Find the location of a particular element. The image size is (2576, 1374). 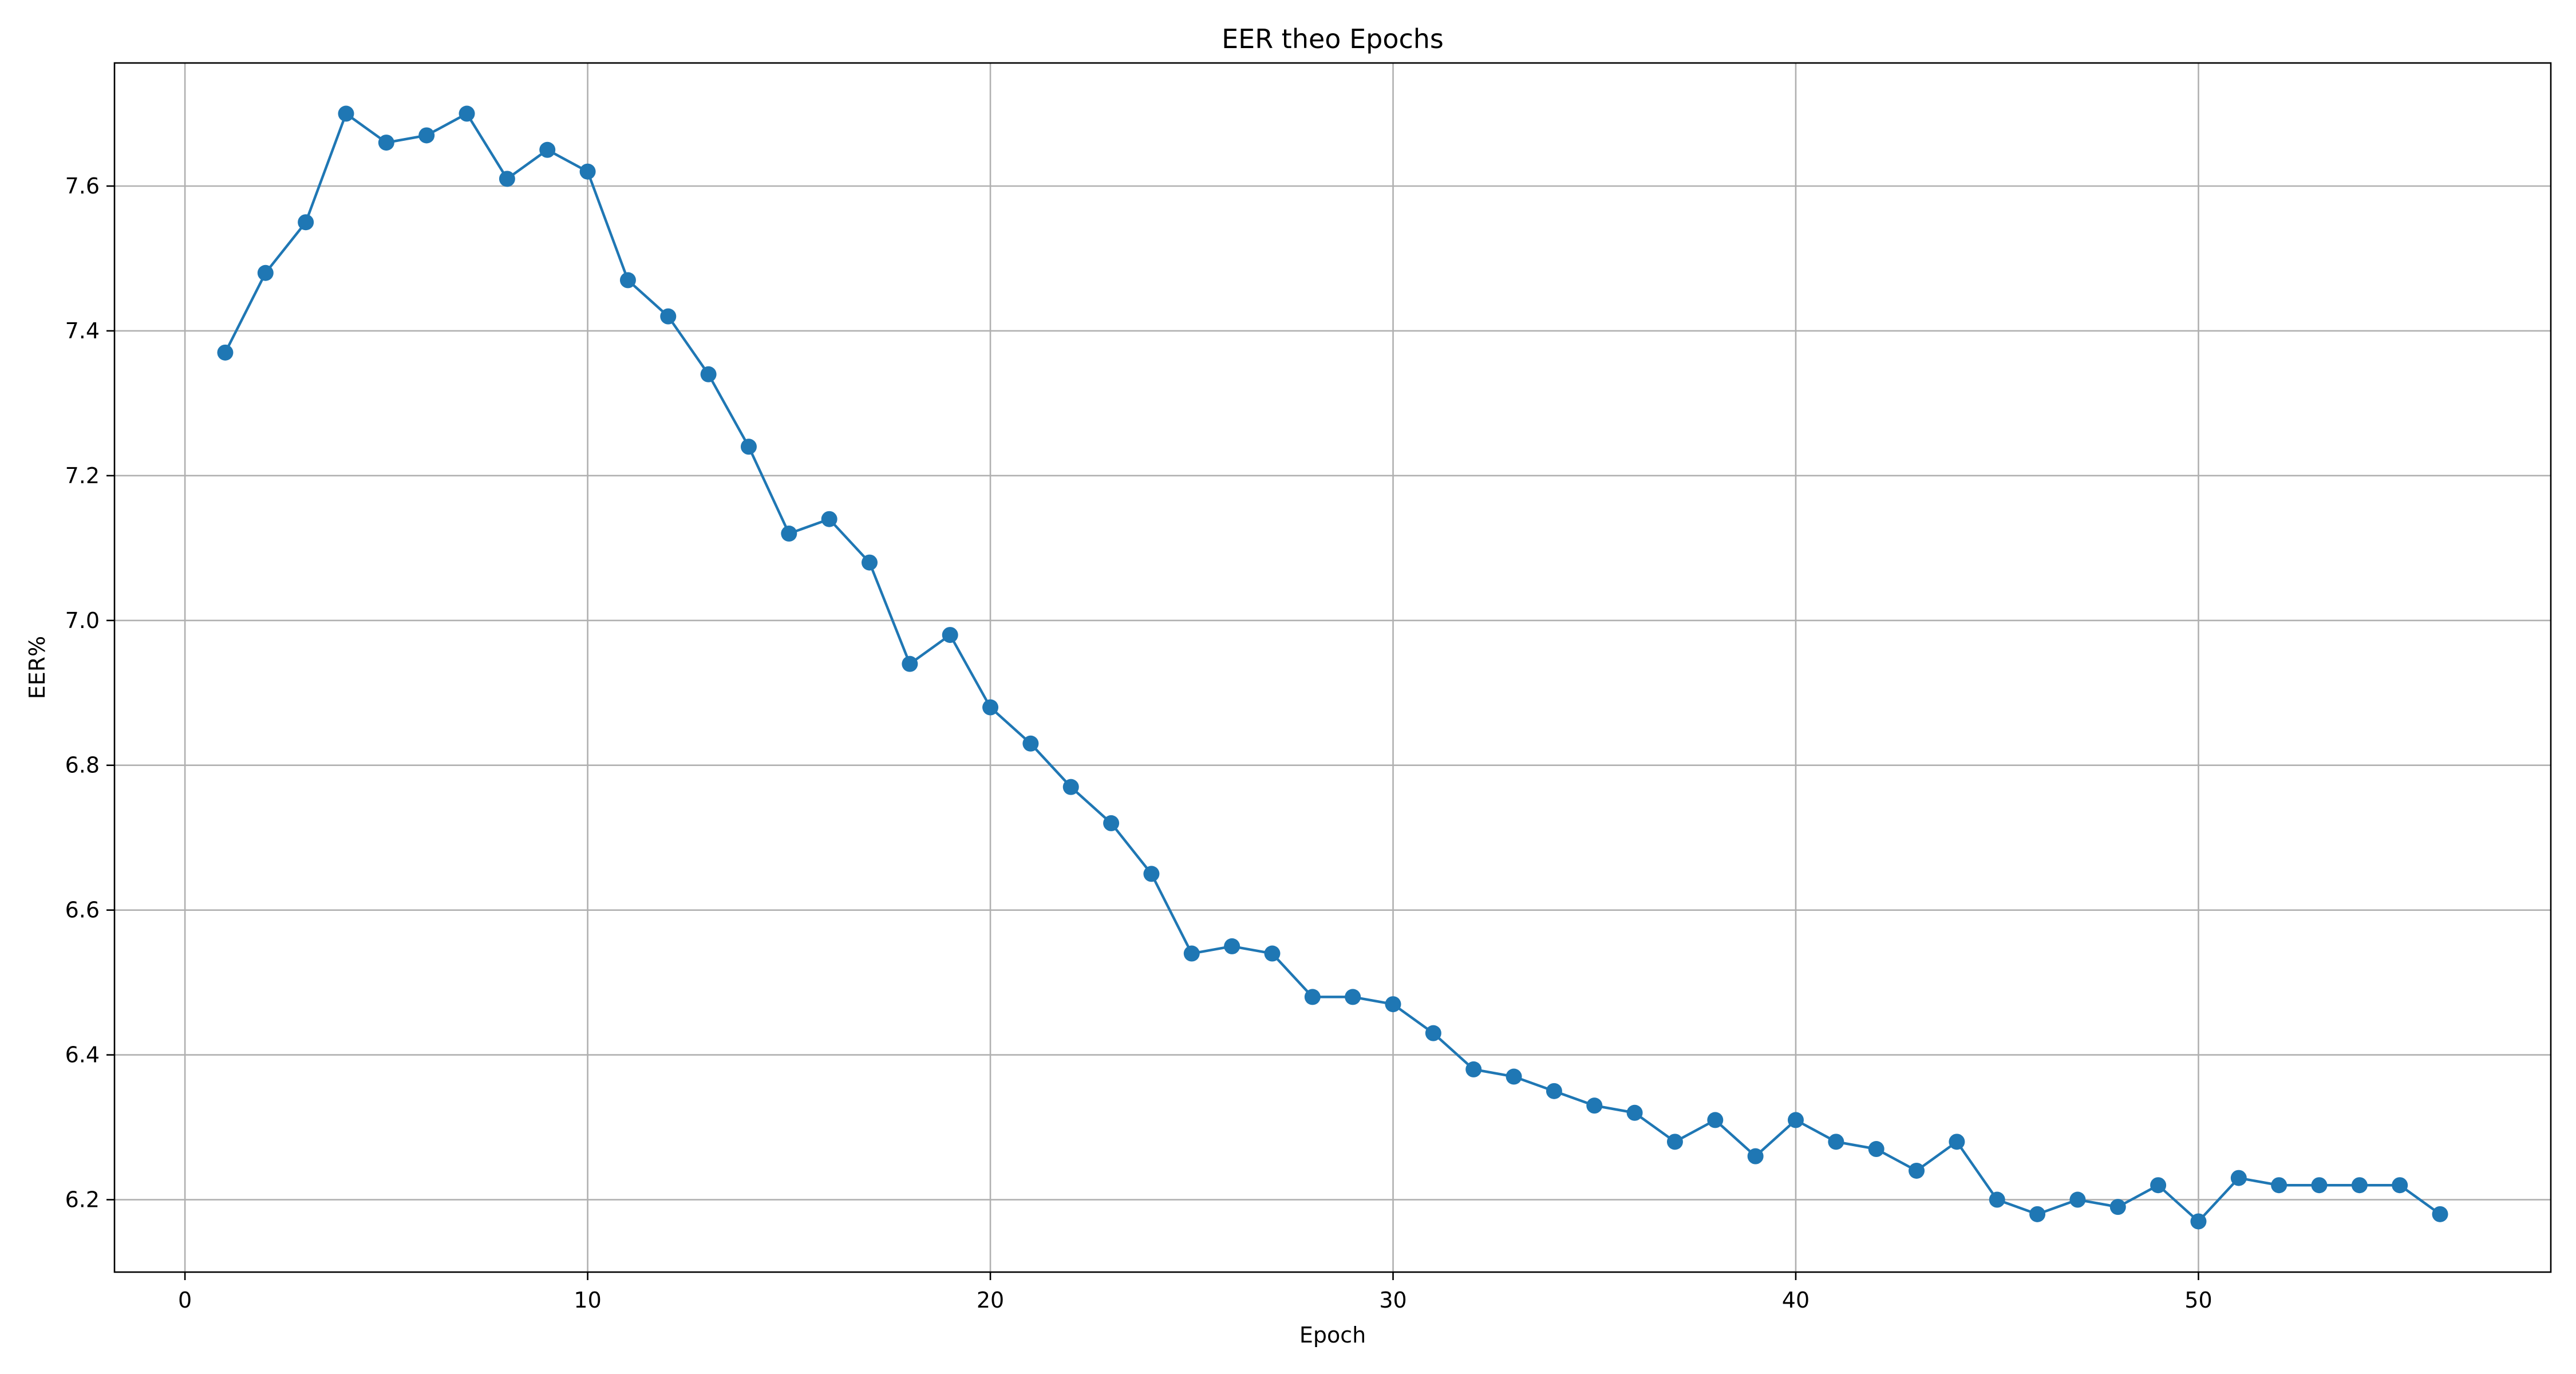

y-tick-label: 6.8 is located at coordinates (82, 765).